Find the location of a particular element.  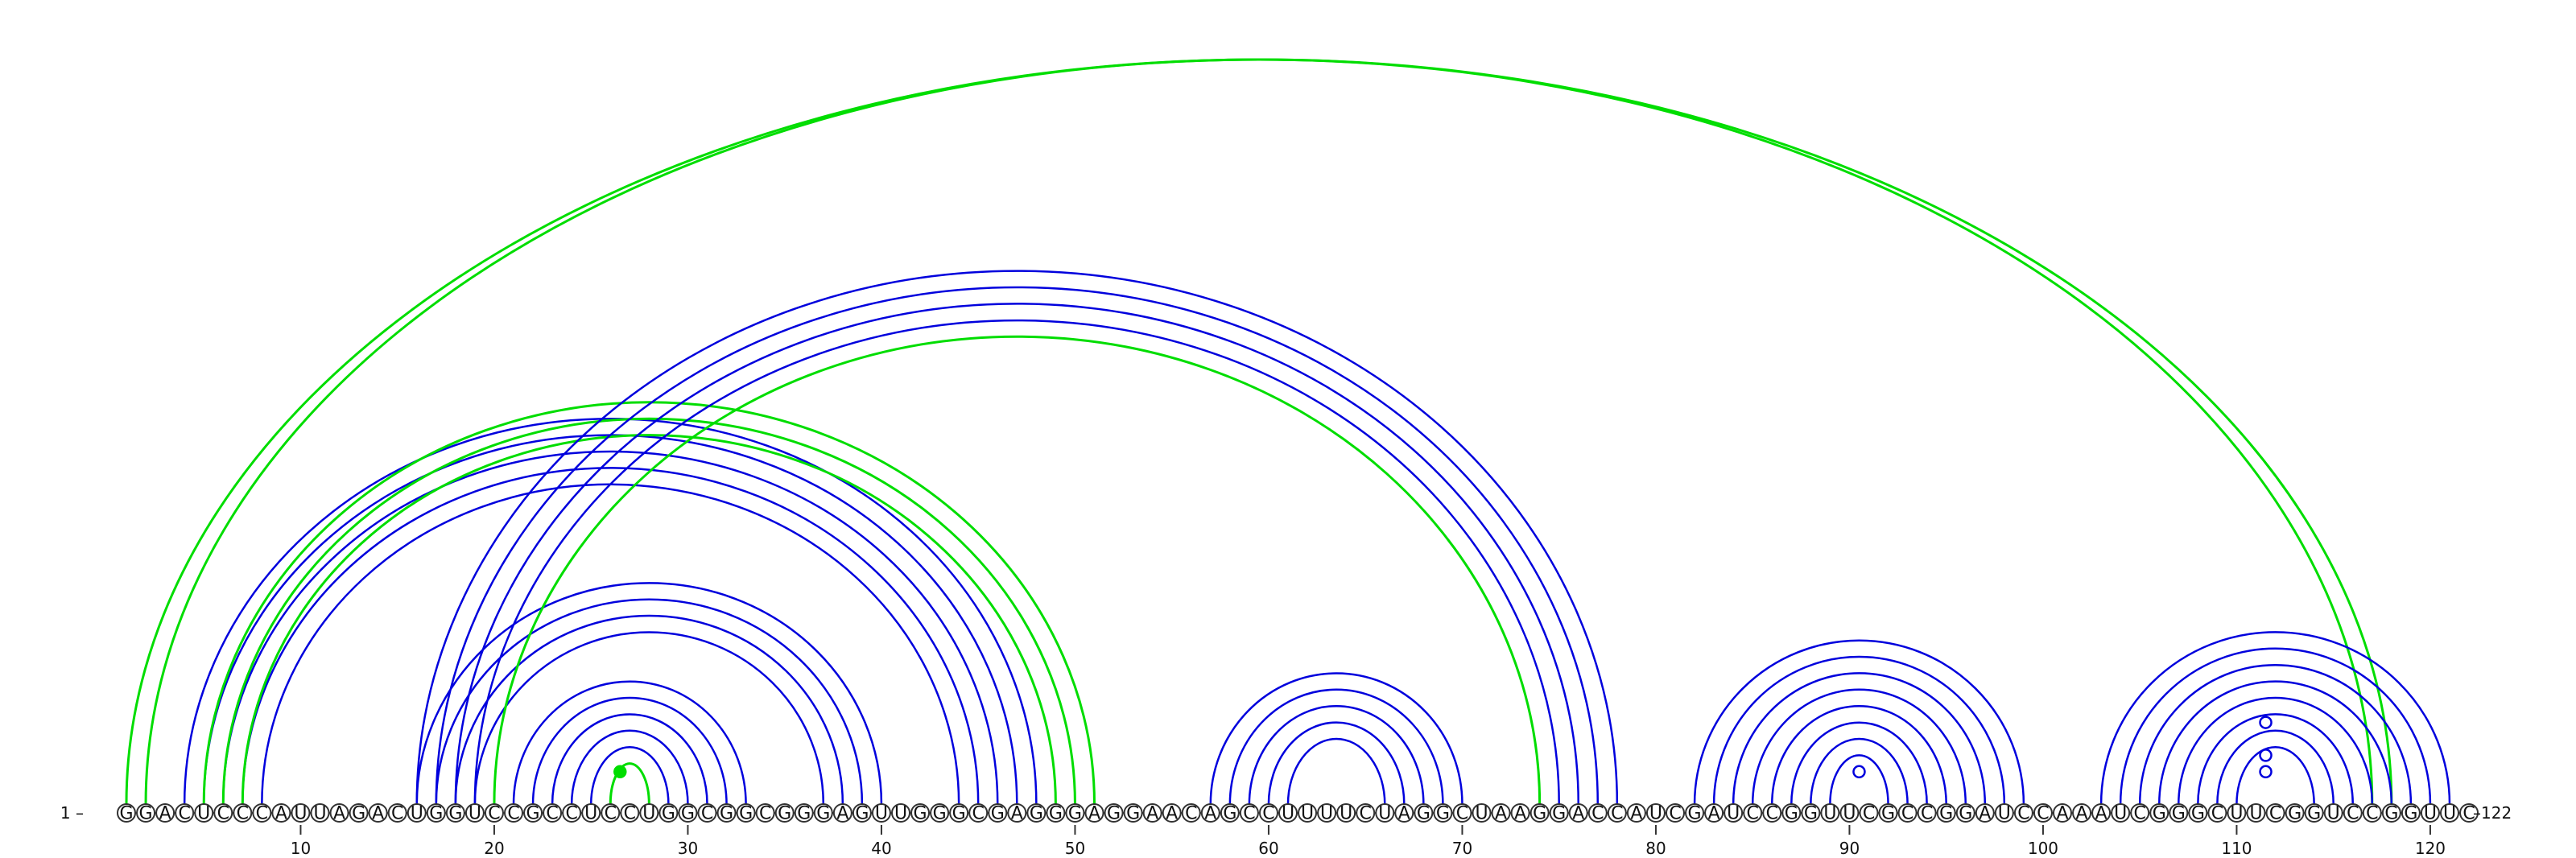

nucleotide-letter: A is located at coordinates (1404, 814).